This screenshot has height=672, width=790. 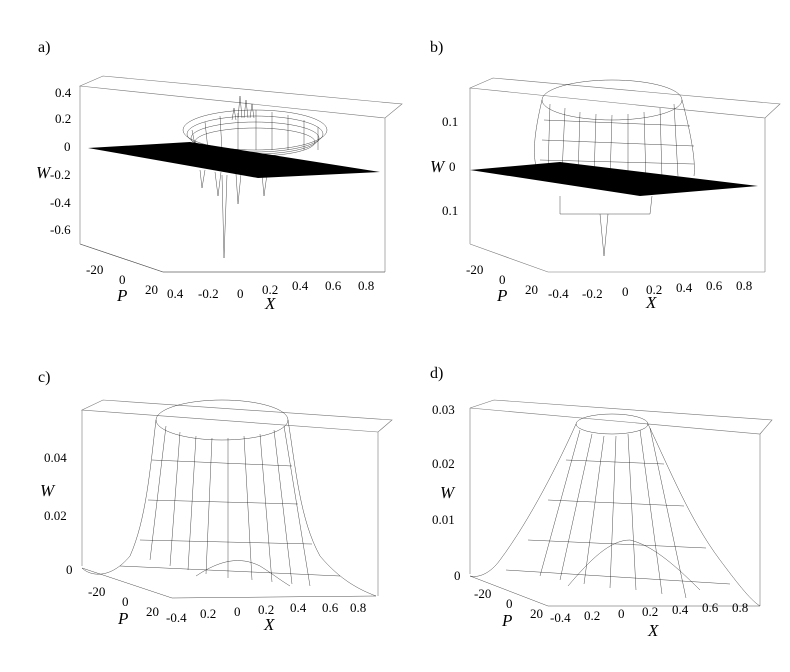 What do you see at coordinates (438, 166) in the screenshot?
I see `panel-b-zlabel: W` at bounding box center [438, 166].